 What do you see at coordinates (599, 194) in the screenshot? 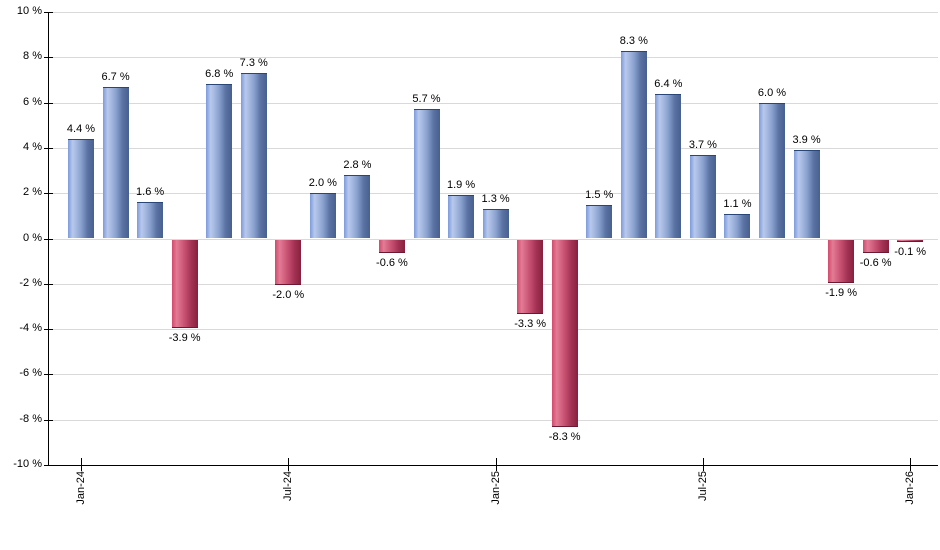
I see `bar-value-label-Apr-25: 1.5 %` at bounding box center [599, 194].